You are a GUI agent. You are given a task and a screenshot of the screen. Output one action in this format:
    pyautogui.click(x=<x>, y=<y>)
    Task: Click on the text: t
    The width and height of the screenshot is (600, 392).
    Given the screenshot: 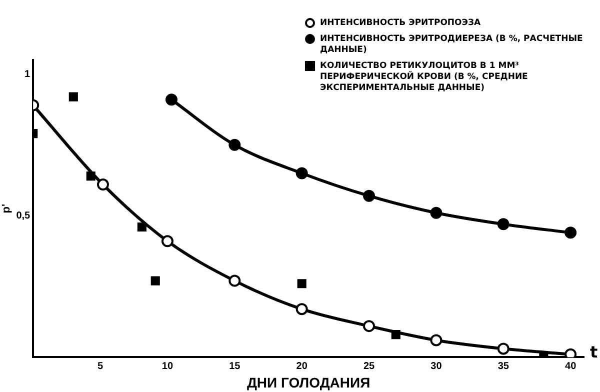 What is the action you would take?
    pyautogui.click(x=594, y=352)
    